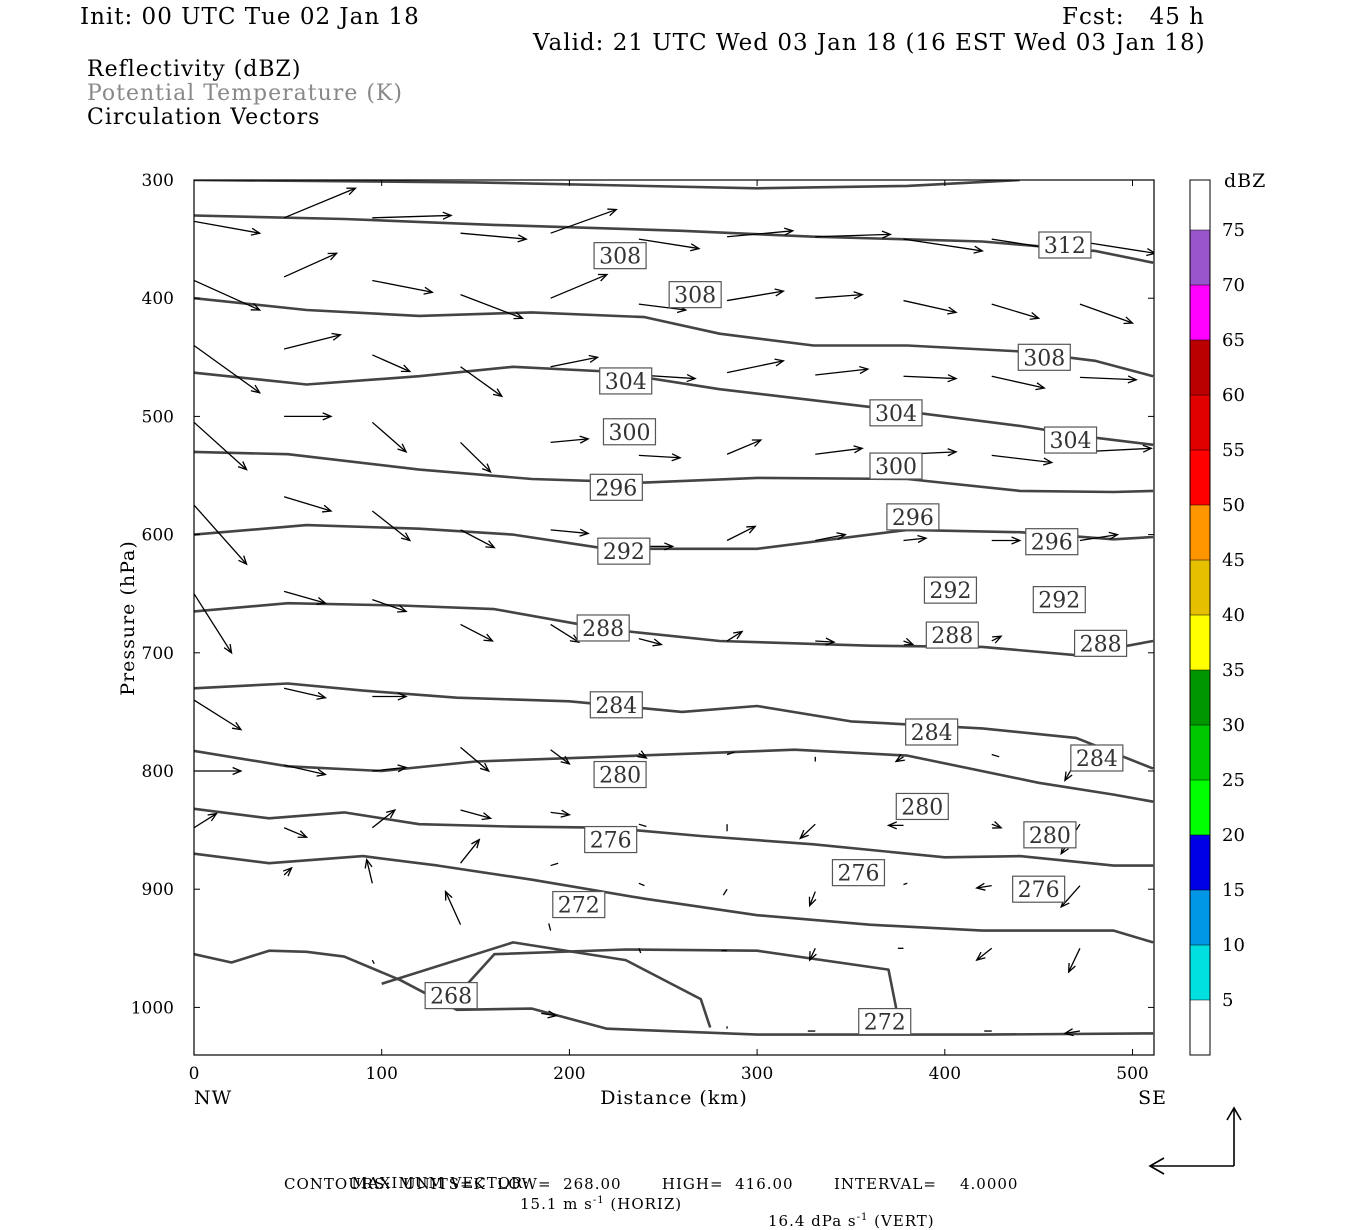 The height and width of the screenshot is (1230, 1350). What do you see at coordinates (250, 17) in the screenshot?
I see `init-time-label: Init: 00 UTC Tue 02 Jan 18` at bounding box center [250, 17].